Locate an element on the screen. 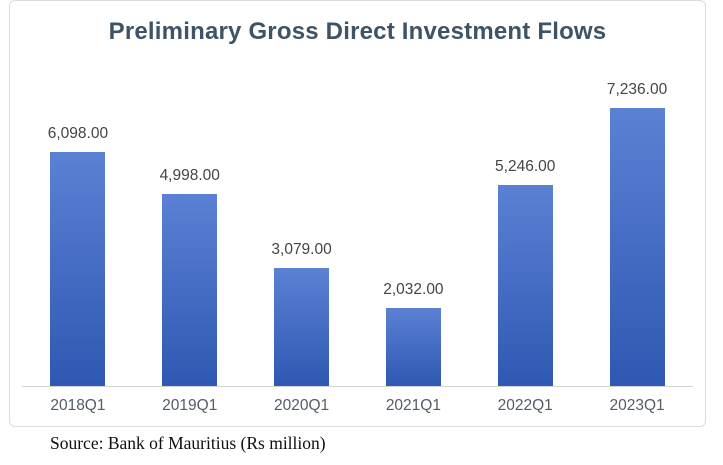 The image size is (723, 465). data-label-2018Q1: 6,098.00 is located at coordinates (78, 133).